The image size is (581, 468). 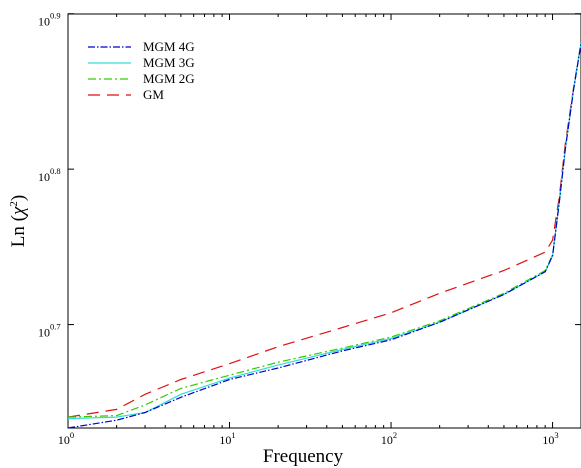 I want to click on x-tick-label-exp: 3, so click(x=556, y=435).